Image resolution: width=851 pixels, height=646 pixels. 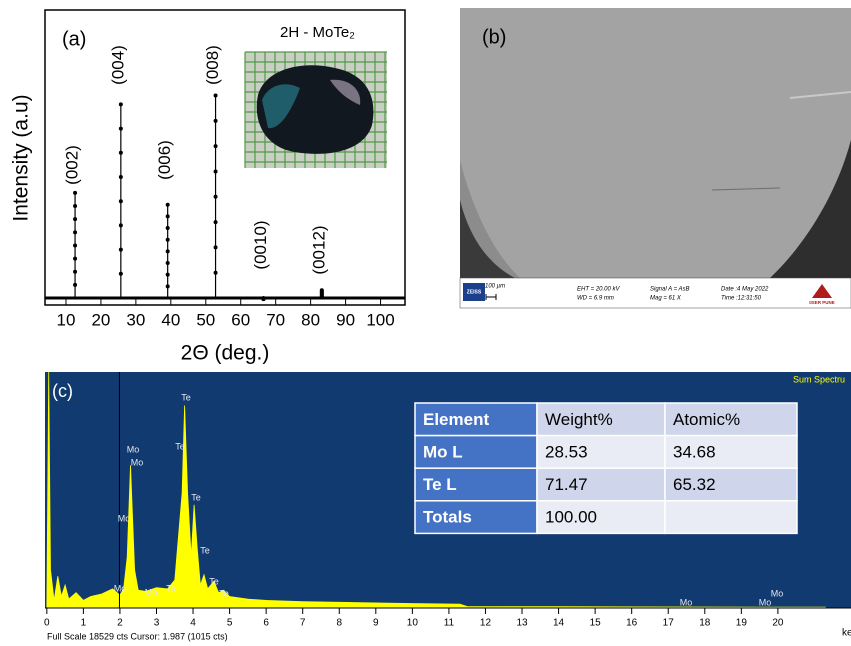 I want to click on table-header: Weight%, so click(x=579, y=419).